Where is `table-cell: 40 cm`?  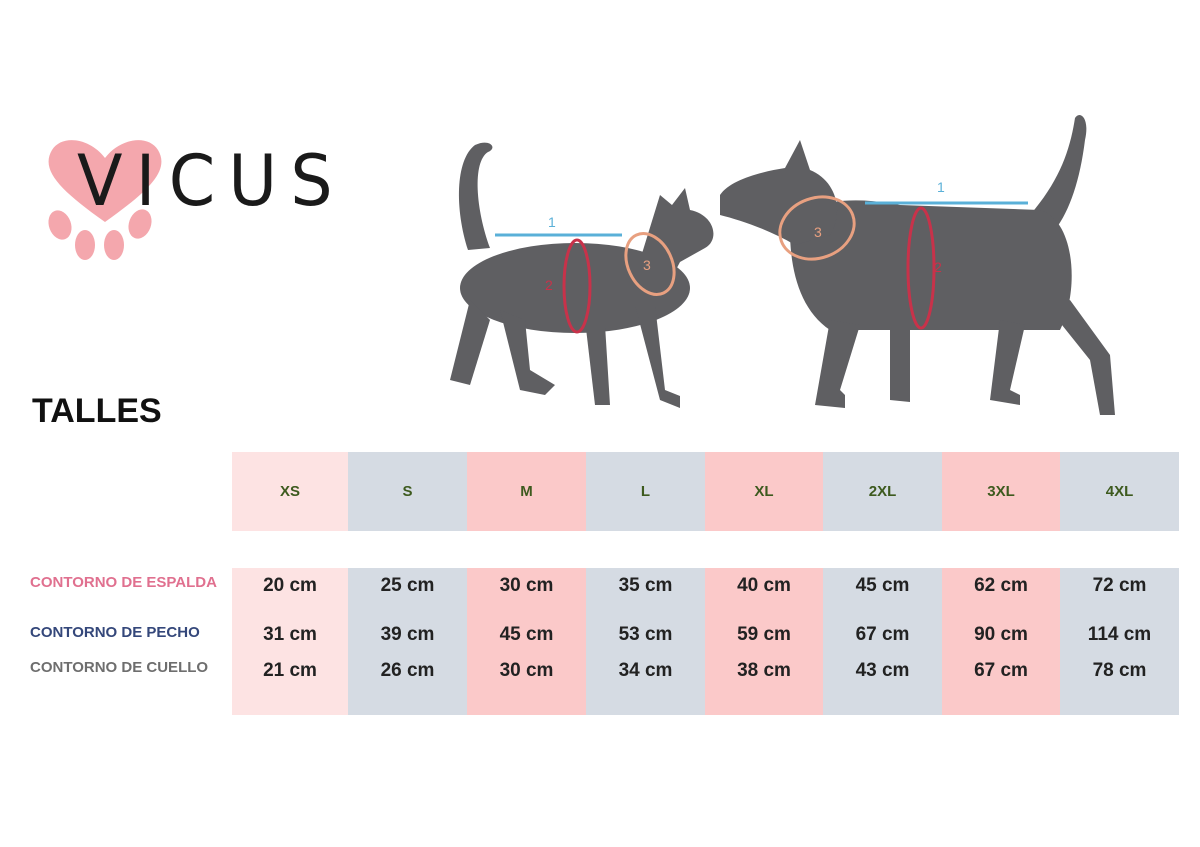 table-cell: 40 cm is located at coordinates (764, 585).